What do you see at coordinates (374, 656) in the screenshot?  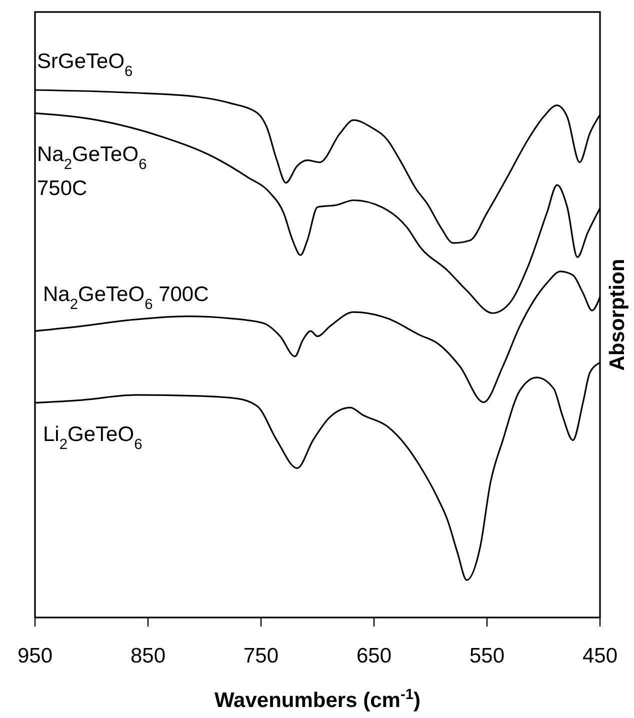 I see `x-tick-label: 650` at bounding box center [374, 656].